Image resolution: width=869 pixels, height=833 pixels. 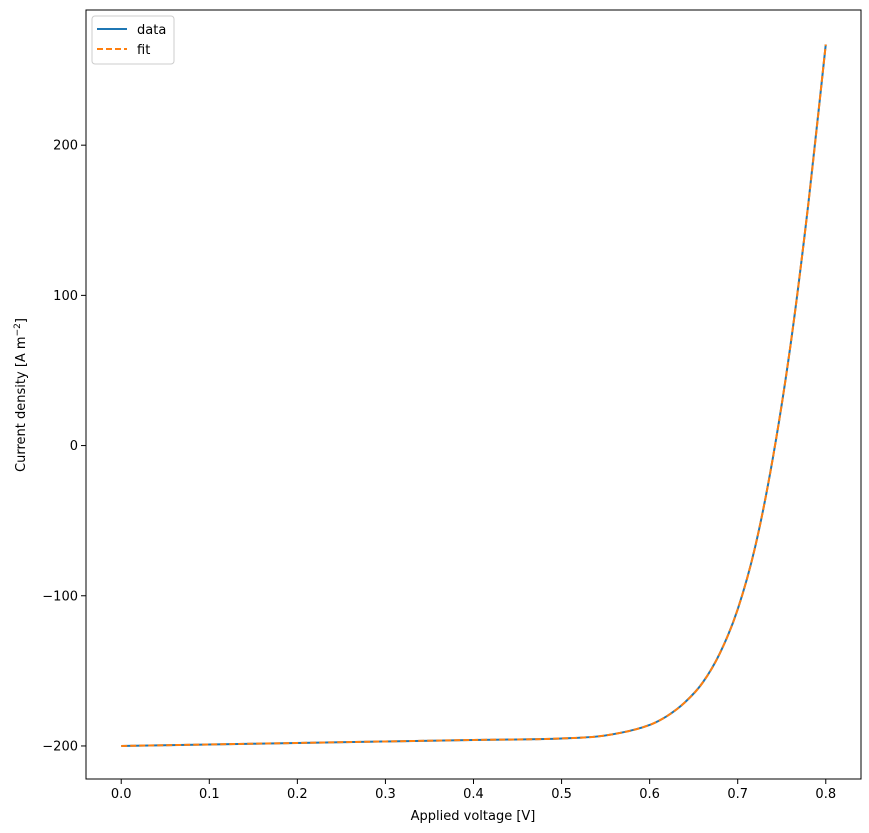 I want to click on y-axis-label-superscript: −2, so click(x=18, y=329).